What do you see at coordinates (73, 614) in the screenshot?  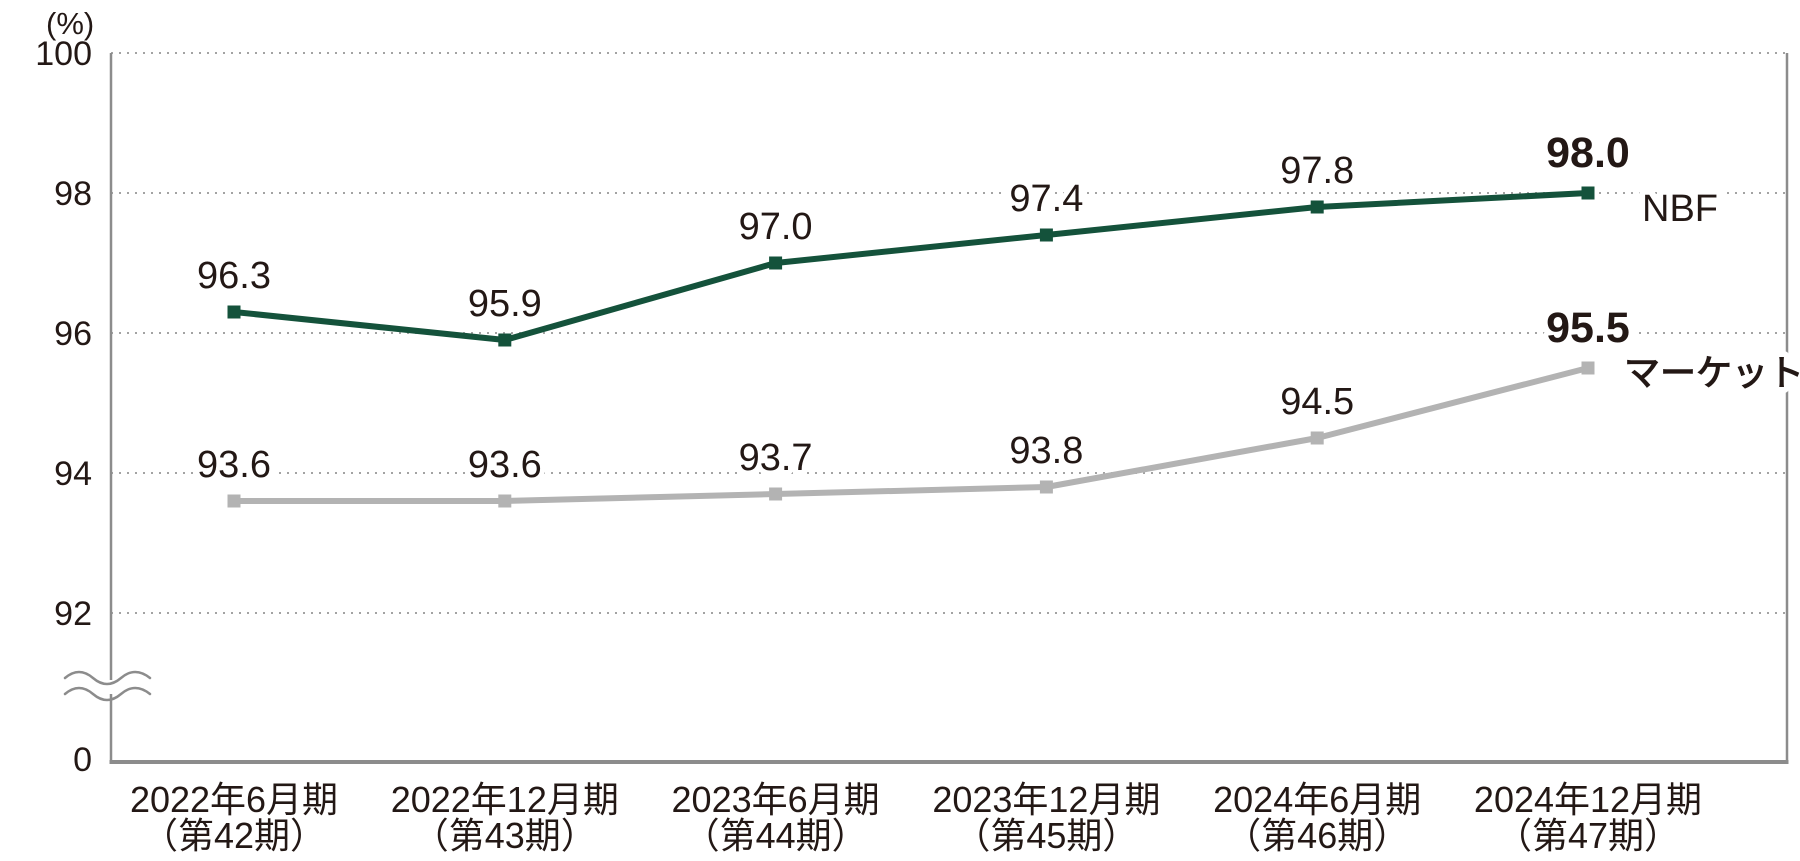 I see `y-tick-label-92: 92` at bounding box center [73, 614].